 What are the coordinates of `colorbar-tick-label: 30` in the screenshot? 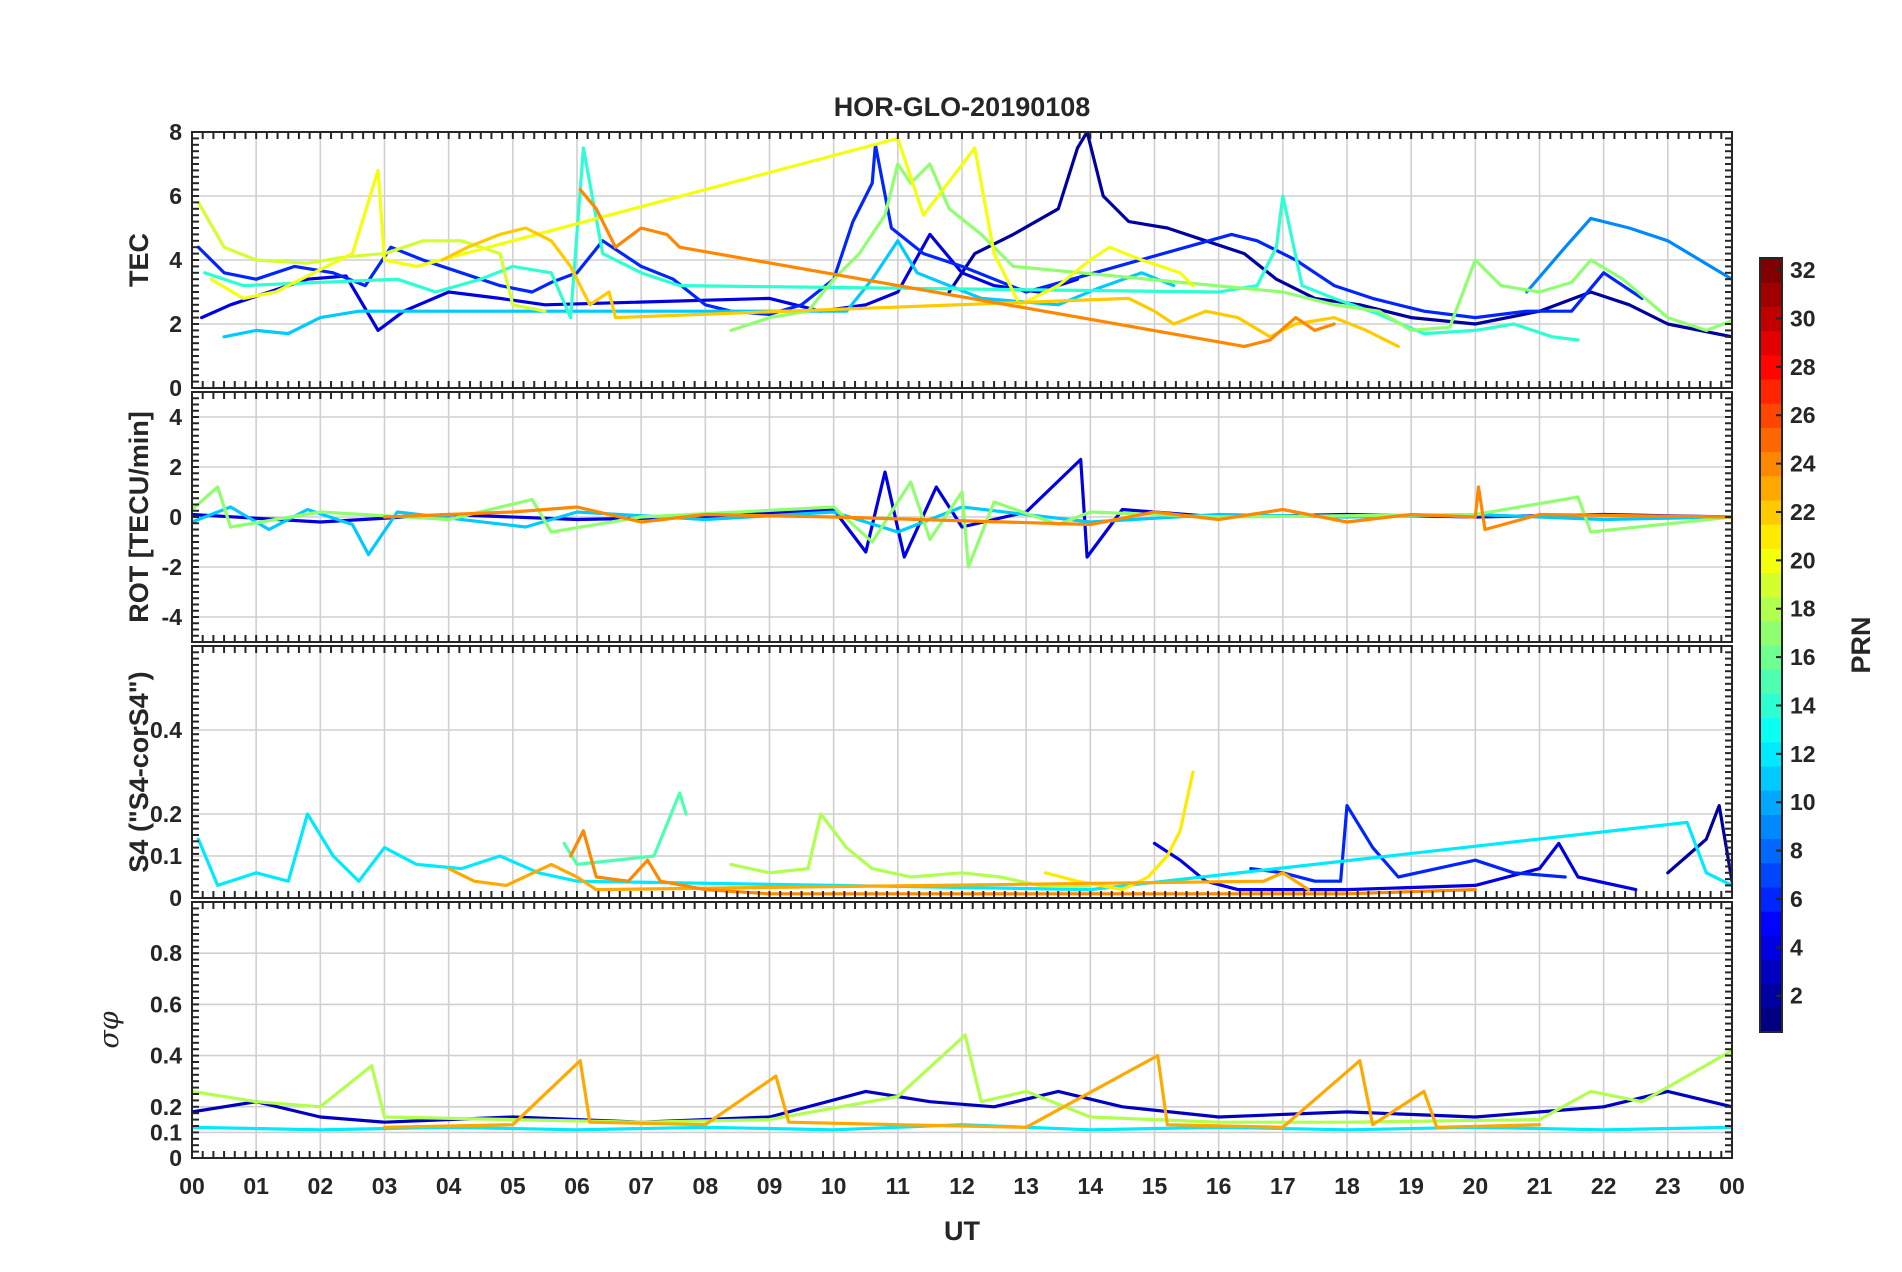 It's located at (1803, 318).